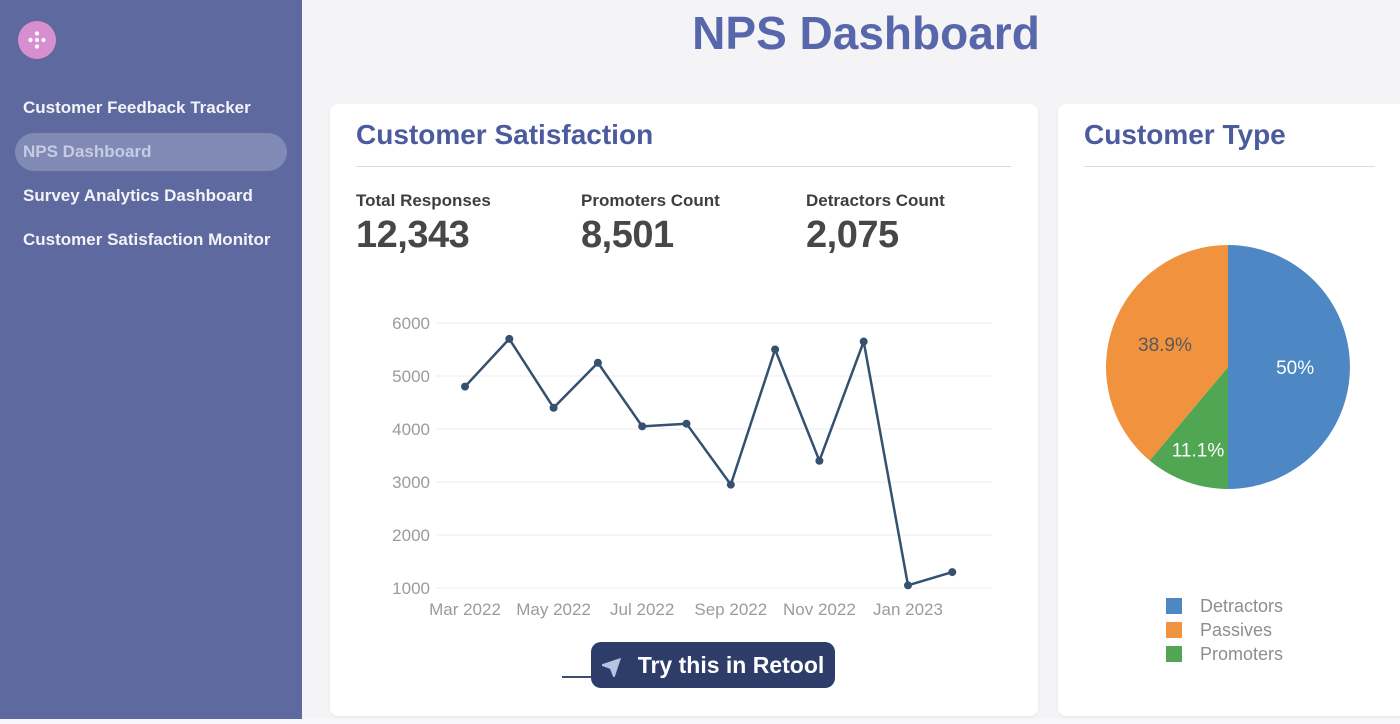 The height and width of the screenshot is (724, 1400). I want to click on sidebar-item-nps-dashboard: NPS Dashboard, so click(151, 152).